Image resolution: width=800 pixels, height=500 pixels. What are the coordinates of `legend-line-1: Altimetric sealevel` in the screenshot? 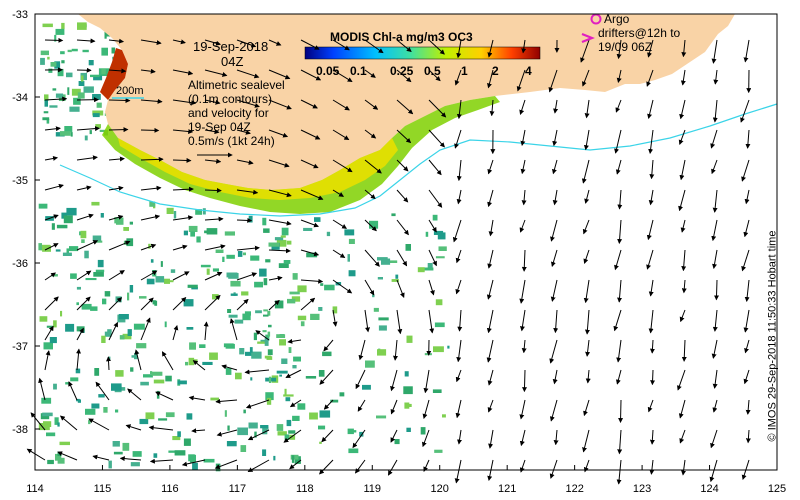 It's located at (236, 85).